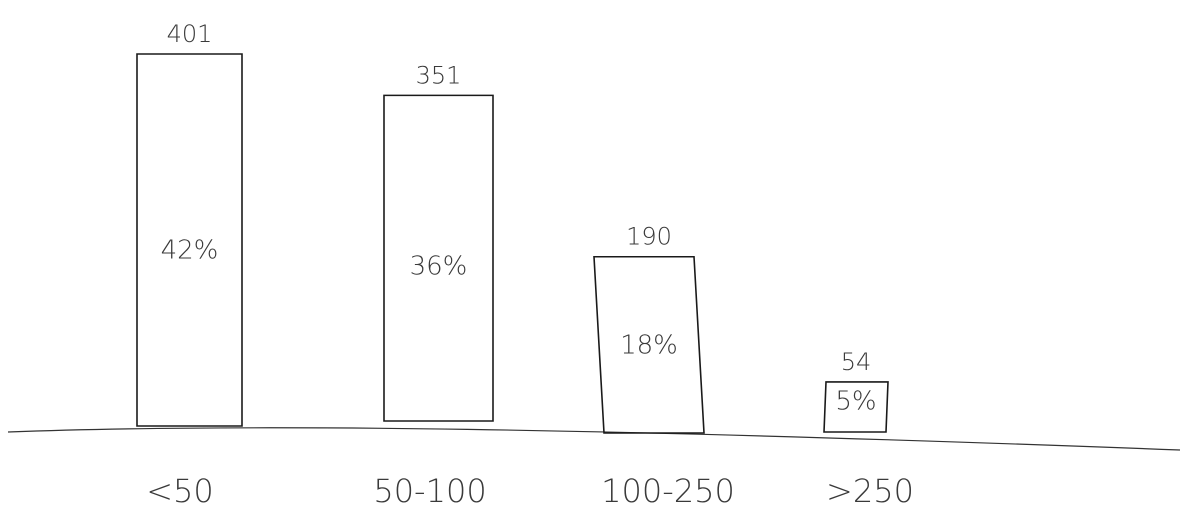  Describe the element at coordinates (856, 362) in the screenshot. I see `value-label-4: 54` at that location.